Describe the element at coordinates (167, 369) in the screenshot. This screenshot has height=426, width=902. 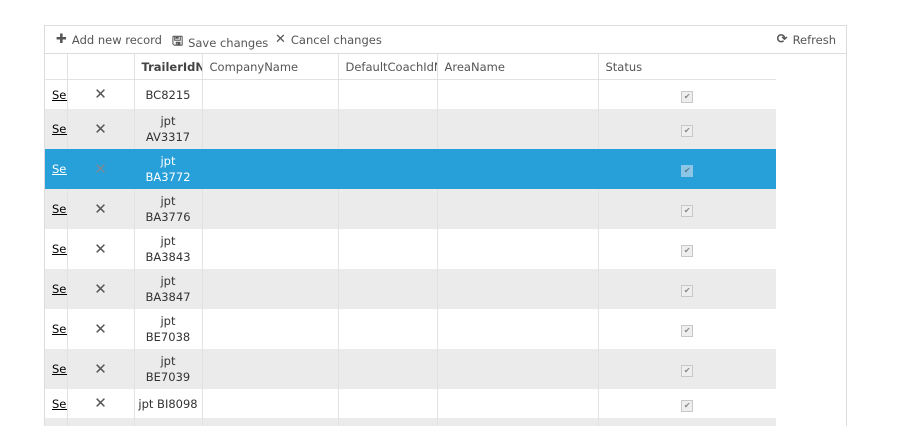
I see `trailer-id-cell: jpt BE7039` at that location.